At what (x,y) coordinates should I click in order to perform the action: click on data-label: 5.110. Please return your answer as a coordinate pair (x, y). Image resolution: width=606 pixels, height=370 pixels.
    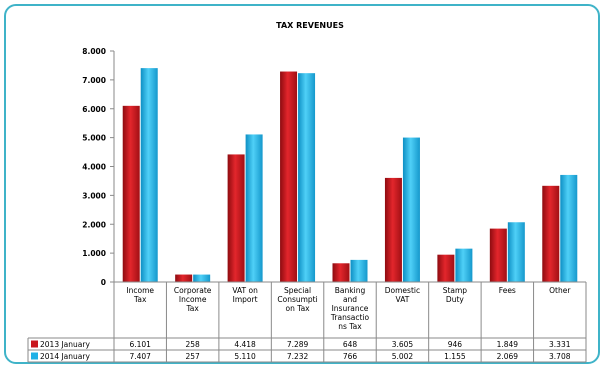
    Looking at the image, I should click on (245, 356).